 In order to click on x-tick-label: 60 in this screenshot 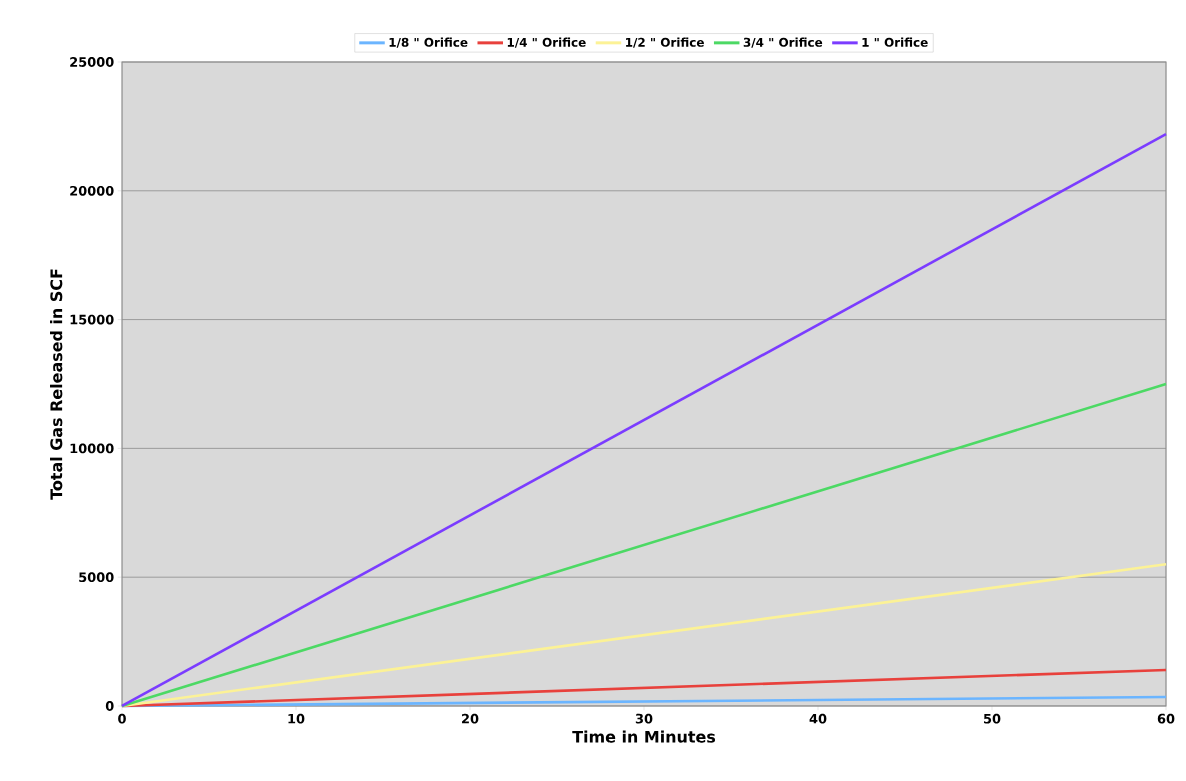, I will do `click(1166, 718)`.